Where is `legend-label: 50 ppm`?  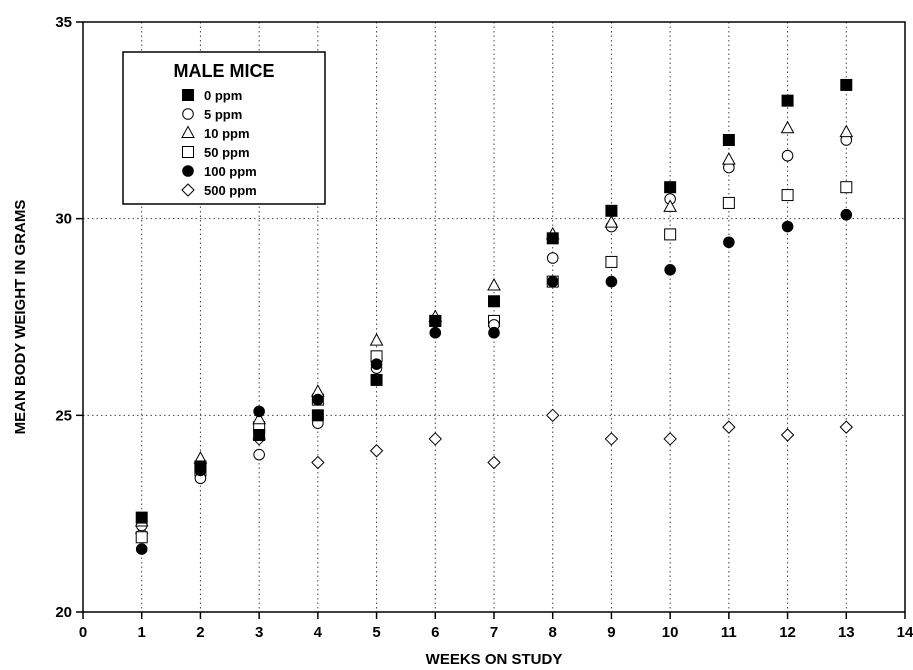
legend-label: 50 ppm is located at coordinates (227, 152).